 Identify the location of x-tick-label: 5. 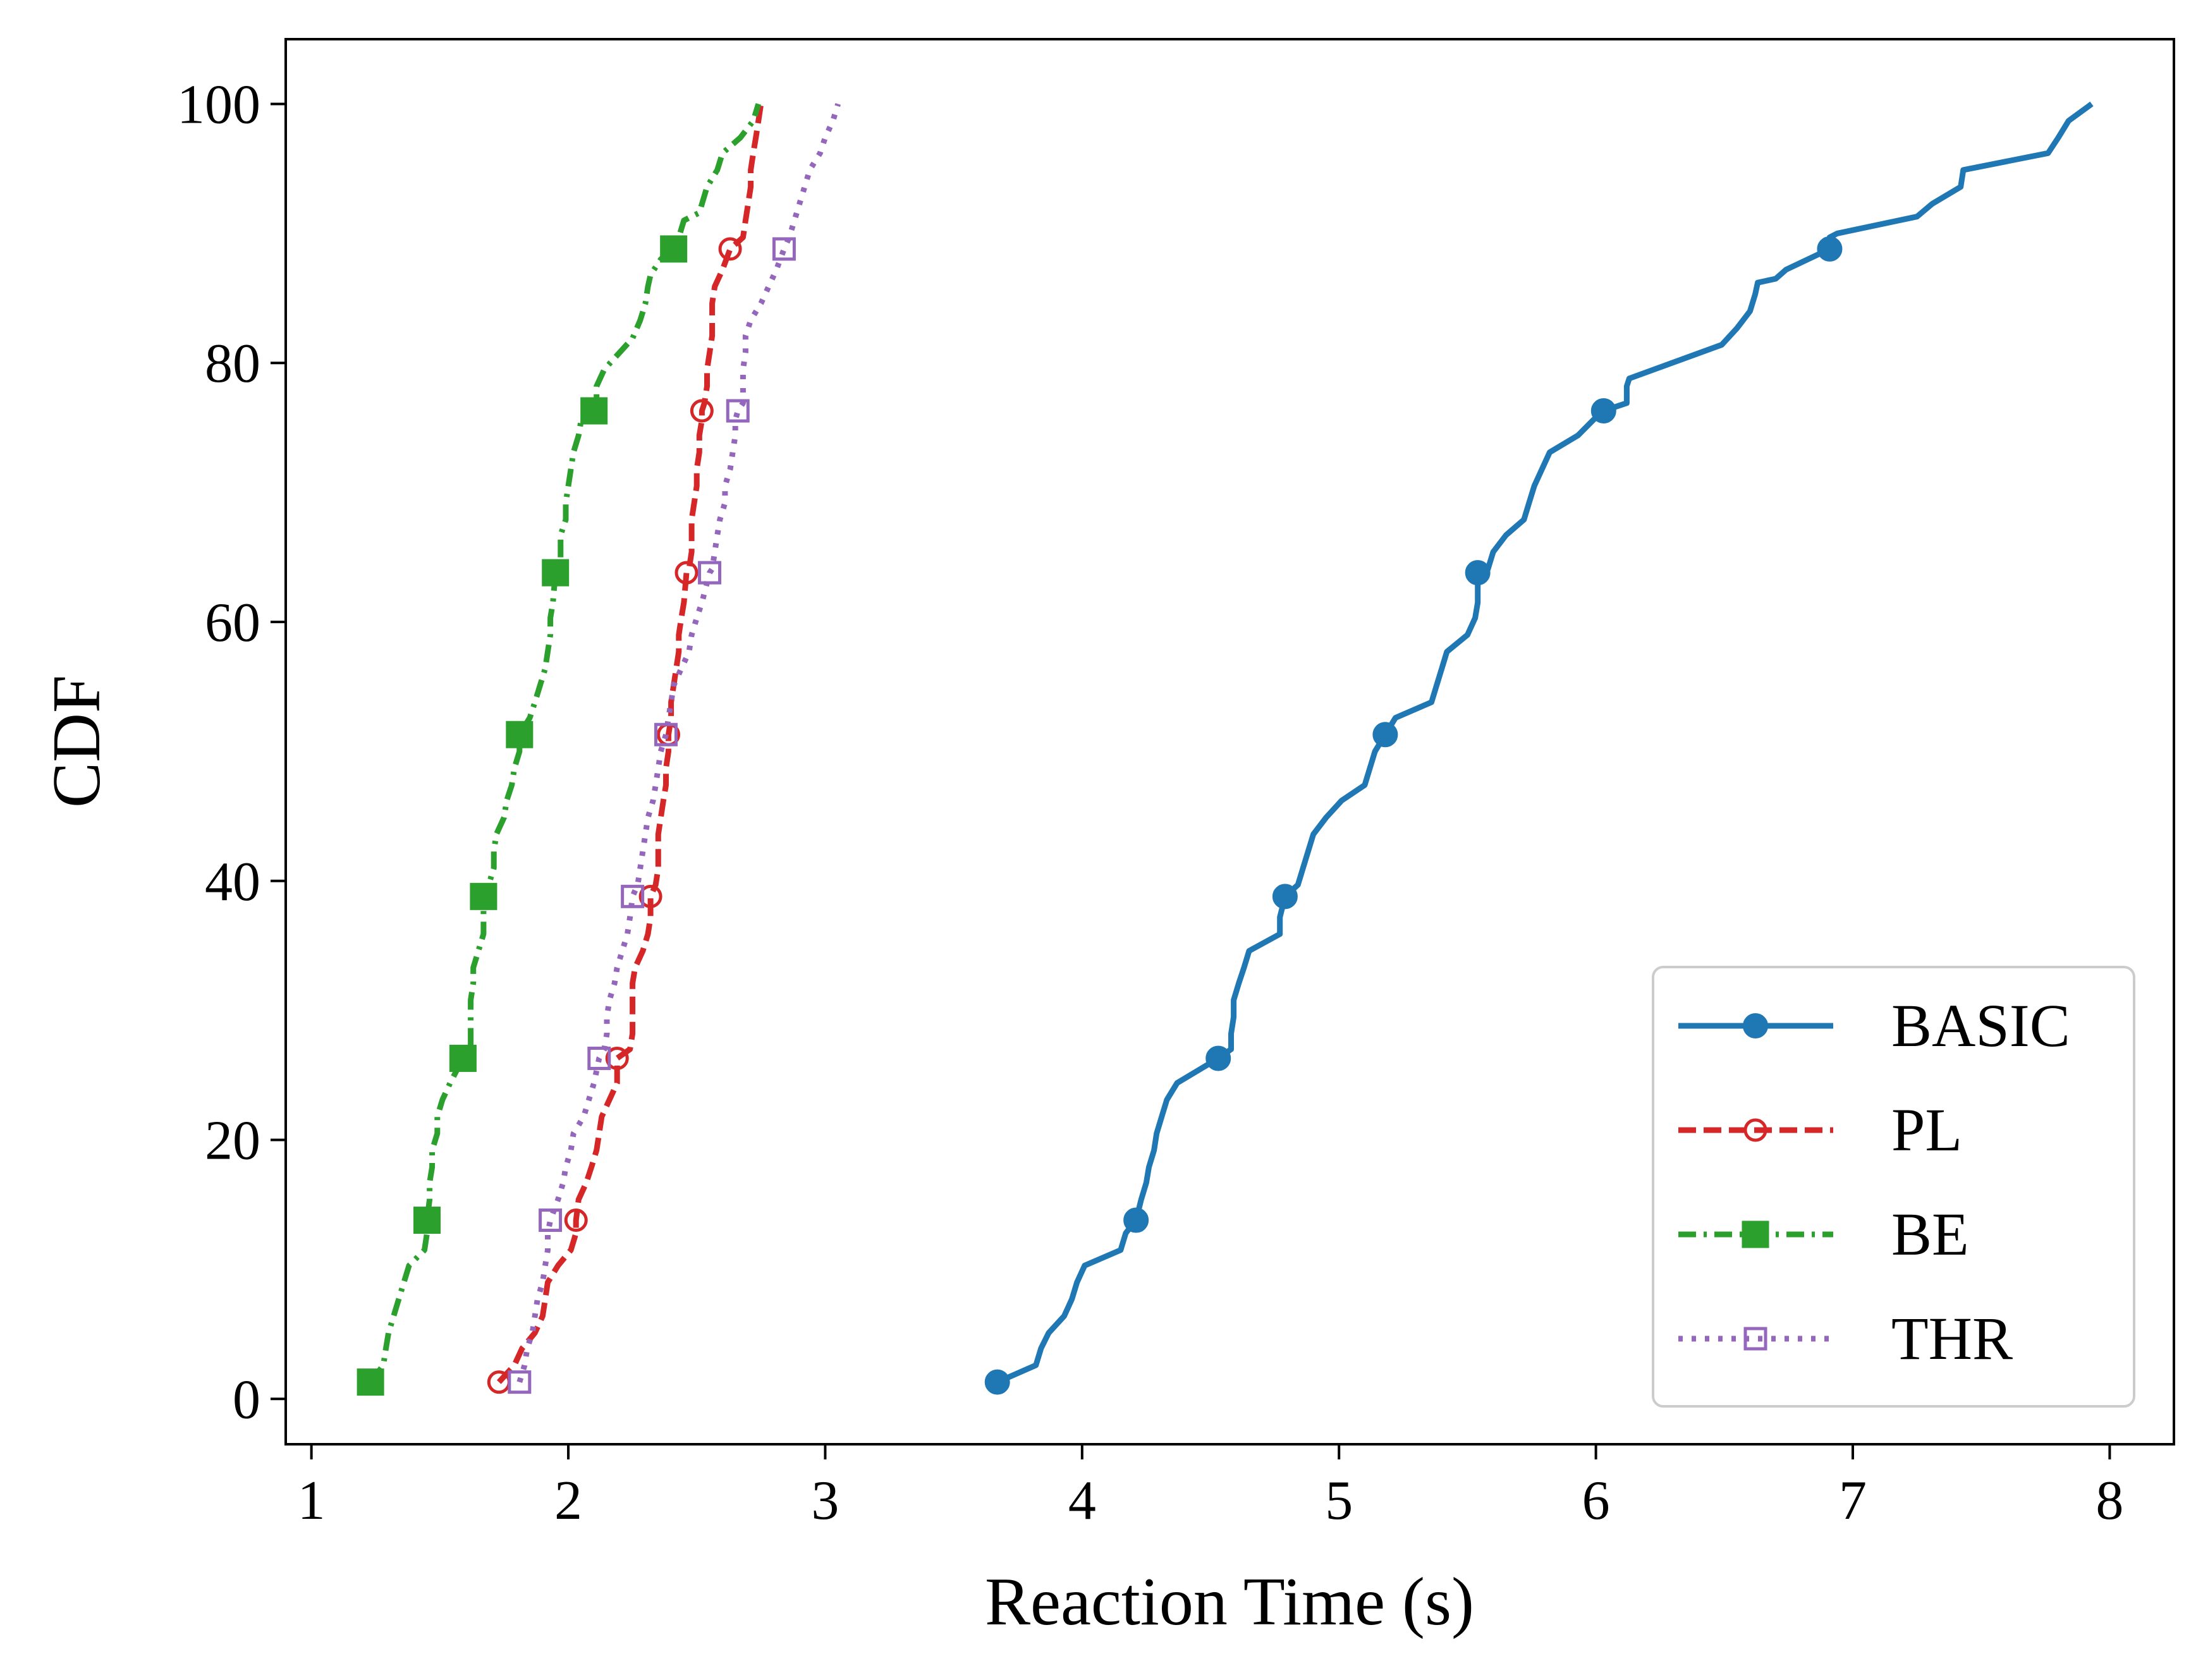
(1339, 1500).